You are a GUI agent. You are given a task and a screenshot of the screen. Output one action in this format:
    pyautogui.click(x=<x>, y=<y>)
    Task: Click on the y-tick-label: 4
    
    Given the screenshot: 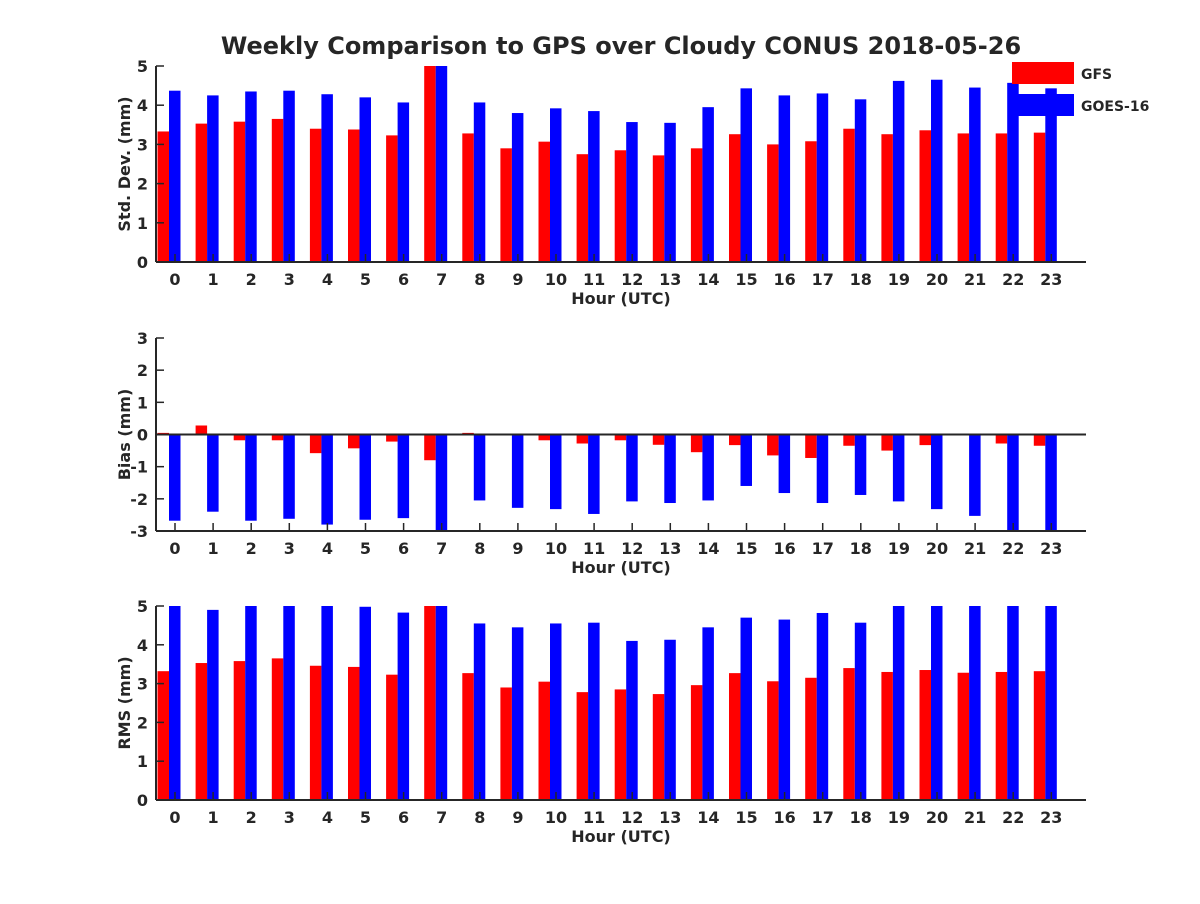 What is the action you would take?
    pyautogui.click(x=142, y=645)
    